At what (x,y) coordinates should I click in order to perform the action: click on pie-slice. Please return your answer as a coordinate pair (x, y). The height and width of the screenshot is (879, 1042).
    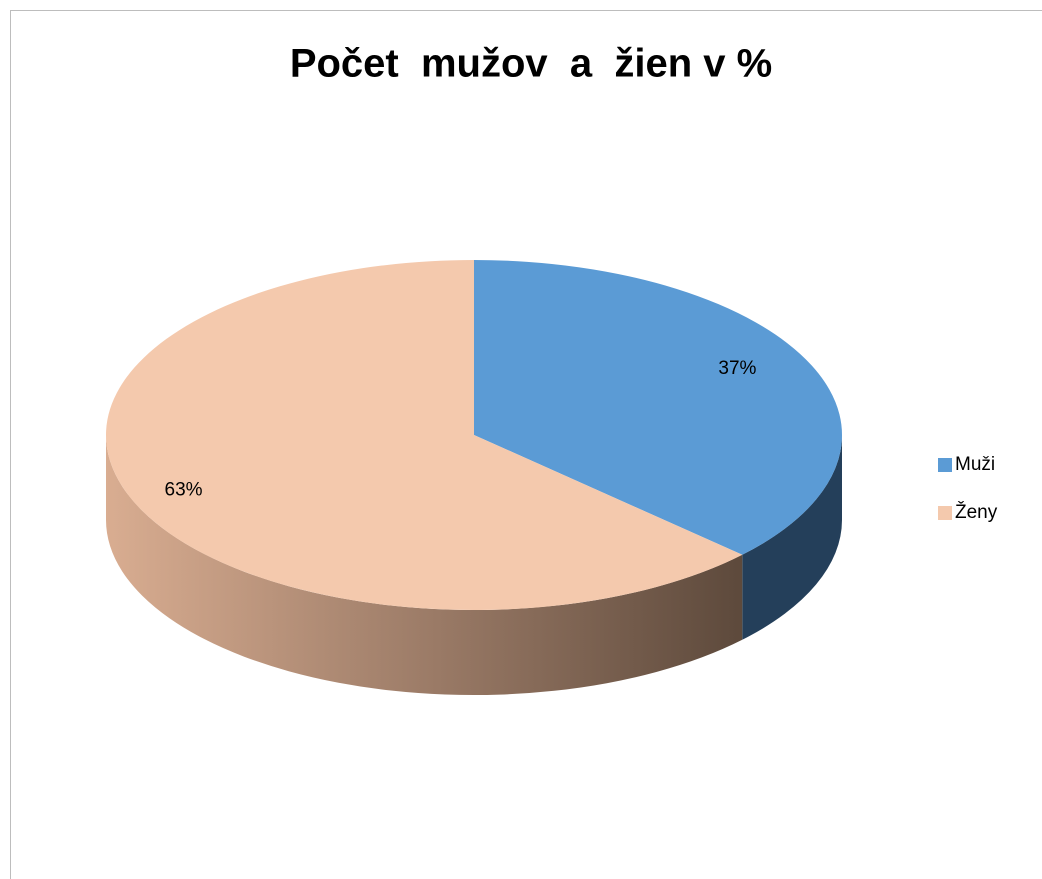
    Looking at the image, I should click on (658, 407).